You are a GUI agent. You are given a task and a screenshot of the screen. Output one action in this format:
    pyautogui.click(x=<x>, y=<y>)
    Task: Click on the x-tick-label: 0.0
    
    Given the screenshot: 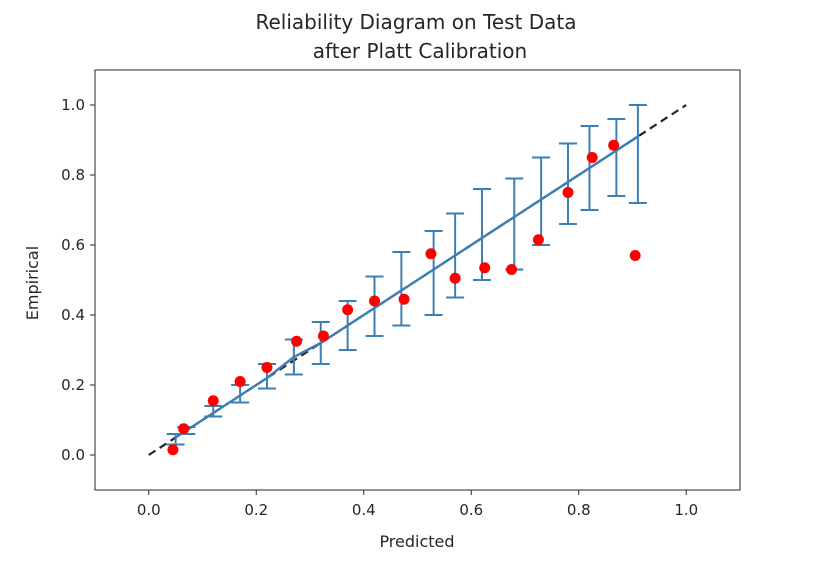 What is the action you would take?
    pyautogui.click(x=149, y=510)
    